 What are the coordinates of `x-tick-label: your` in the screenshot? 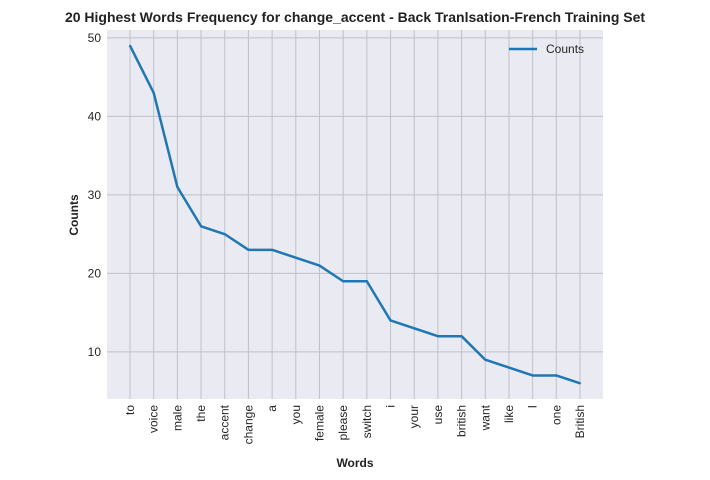 It's located at (414, 416).